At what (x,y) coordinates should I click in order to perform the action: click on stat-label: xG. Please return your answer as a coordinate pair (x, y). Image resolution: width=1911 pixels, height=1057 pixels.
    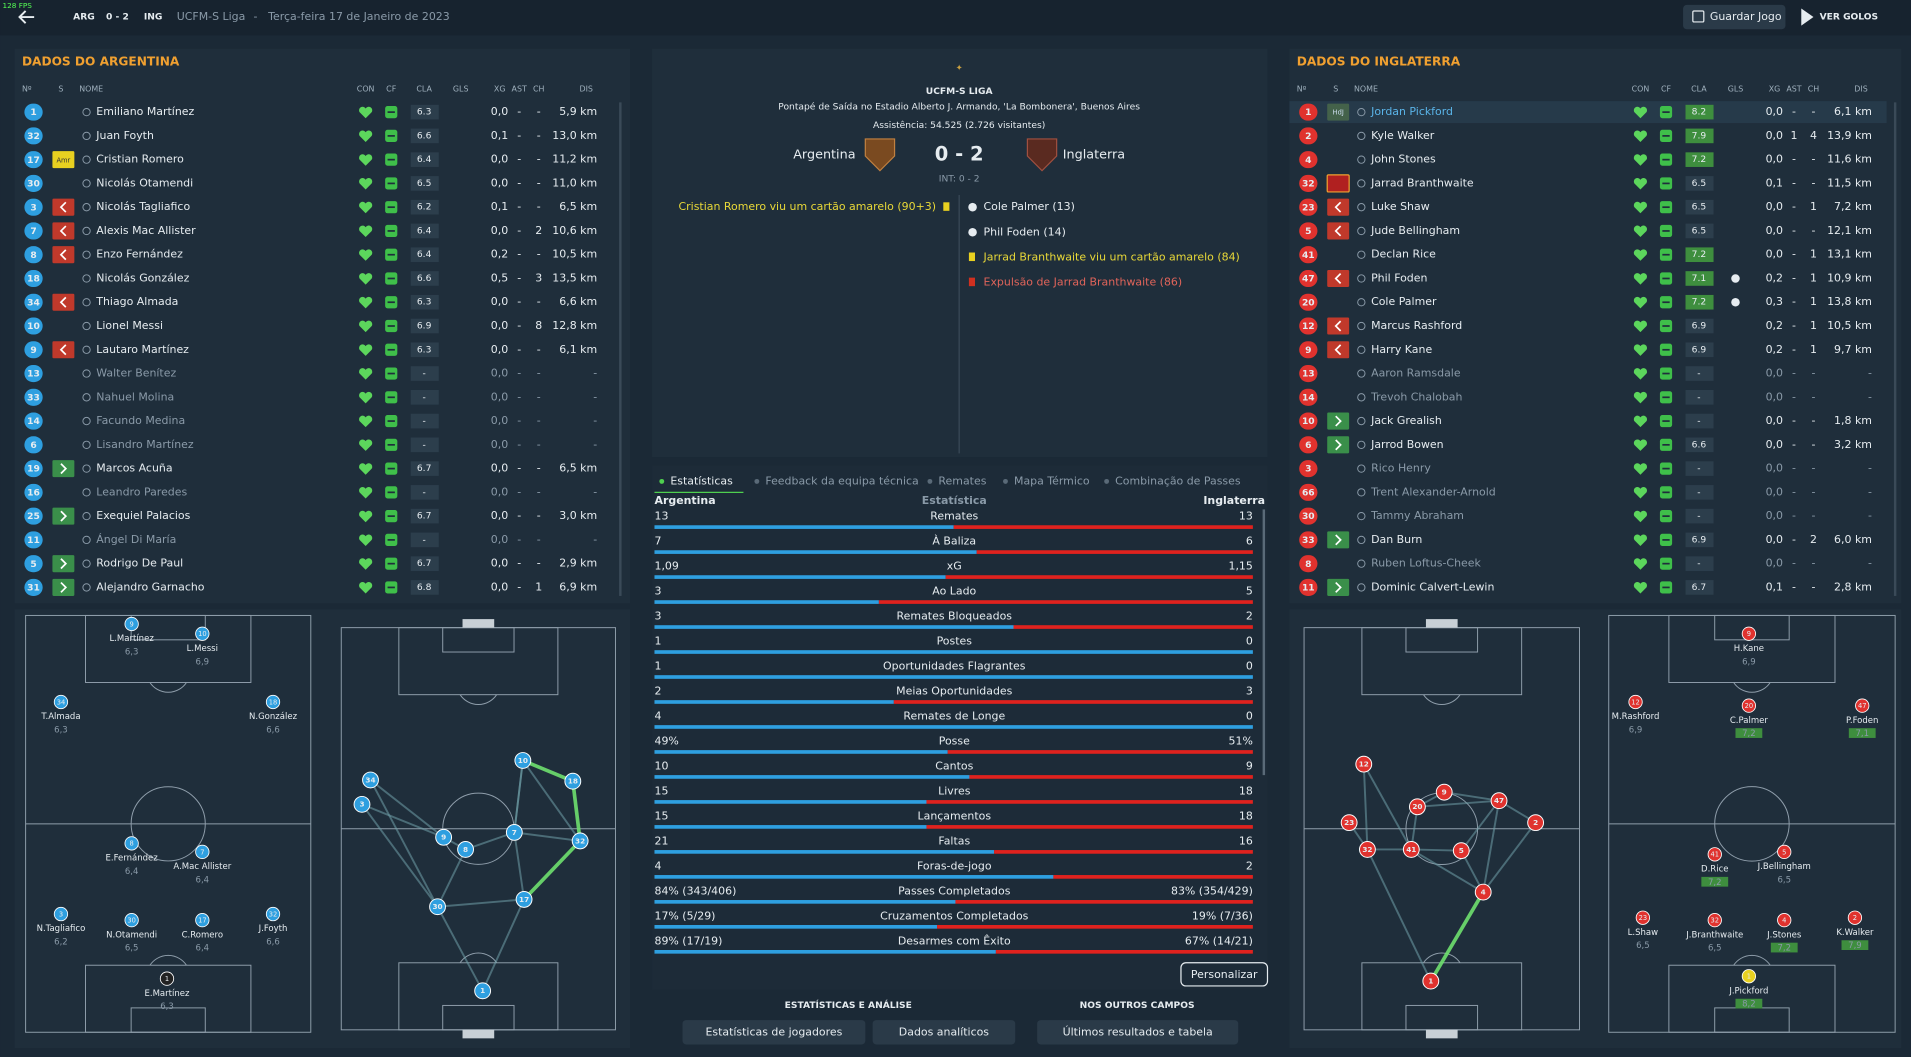
    Looking at the image, I should click on (954, 566).